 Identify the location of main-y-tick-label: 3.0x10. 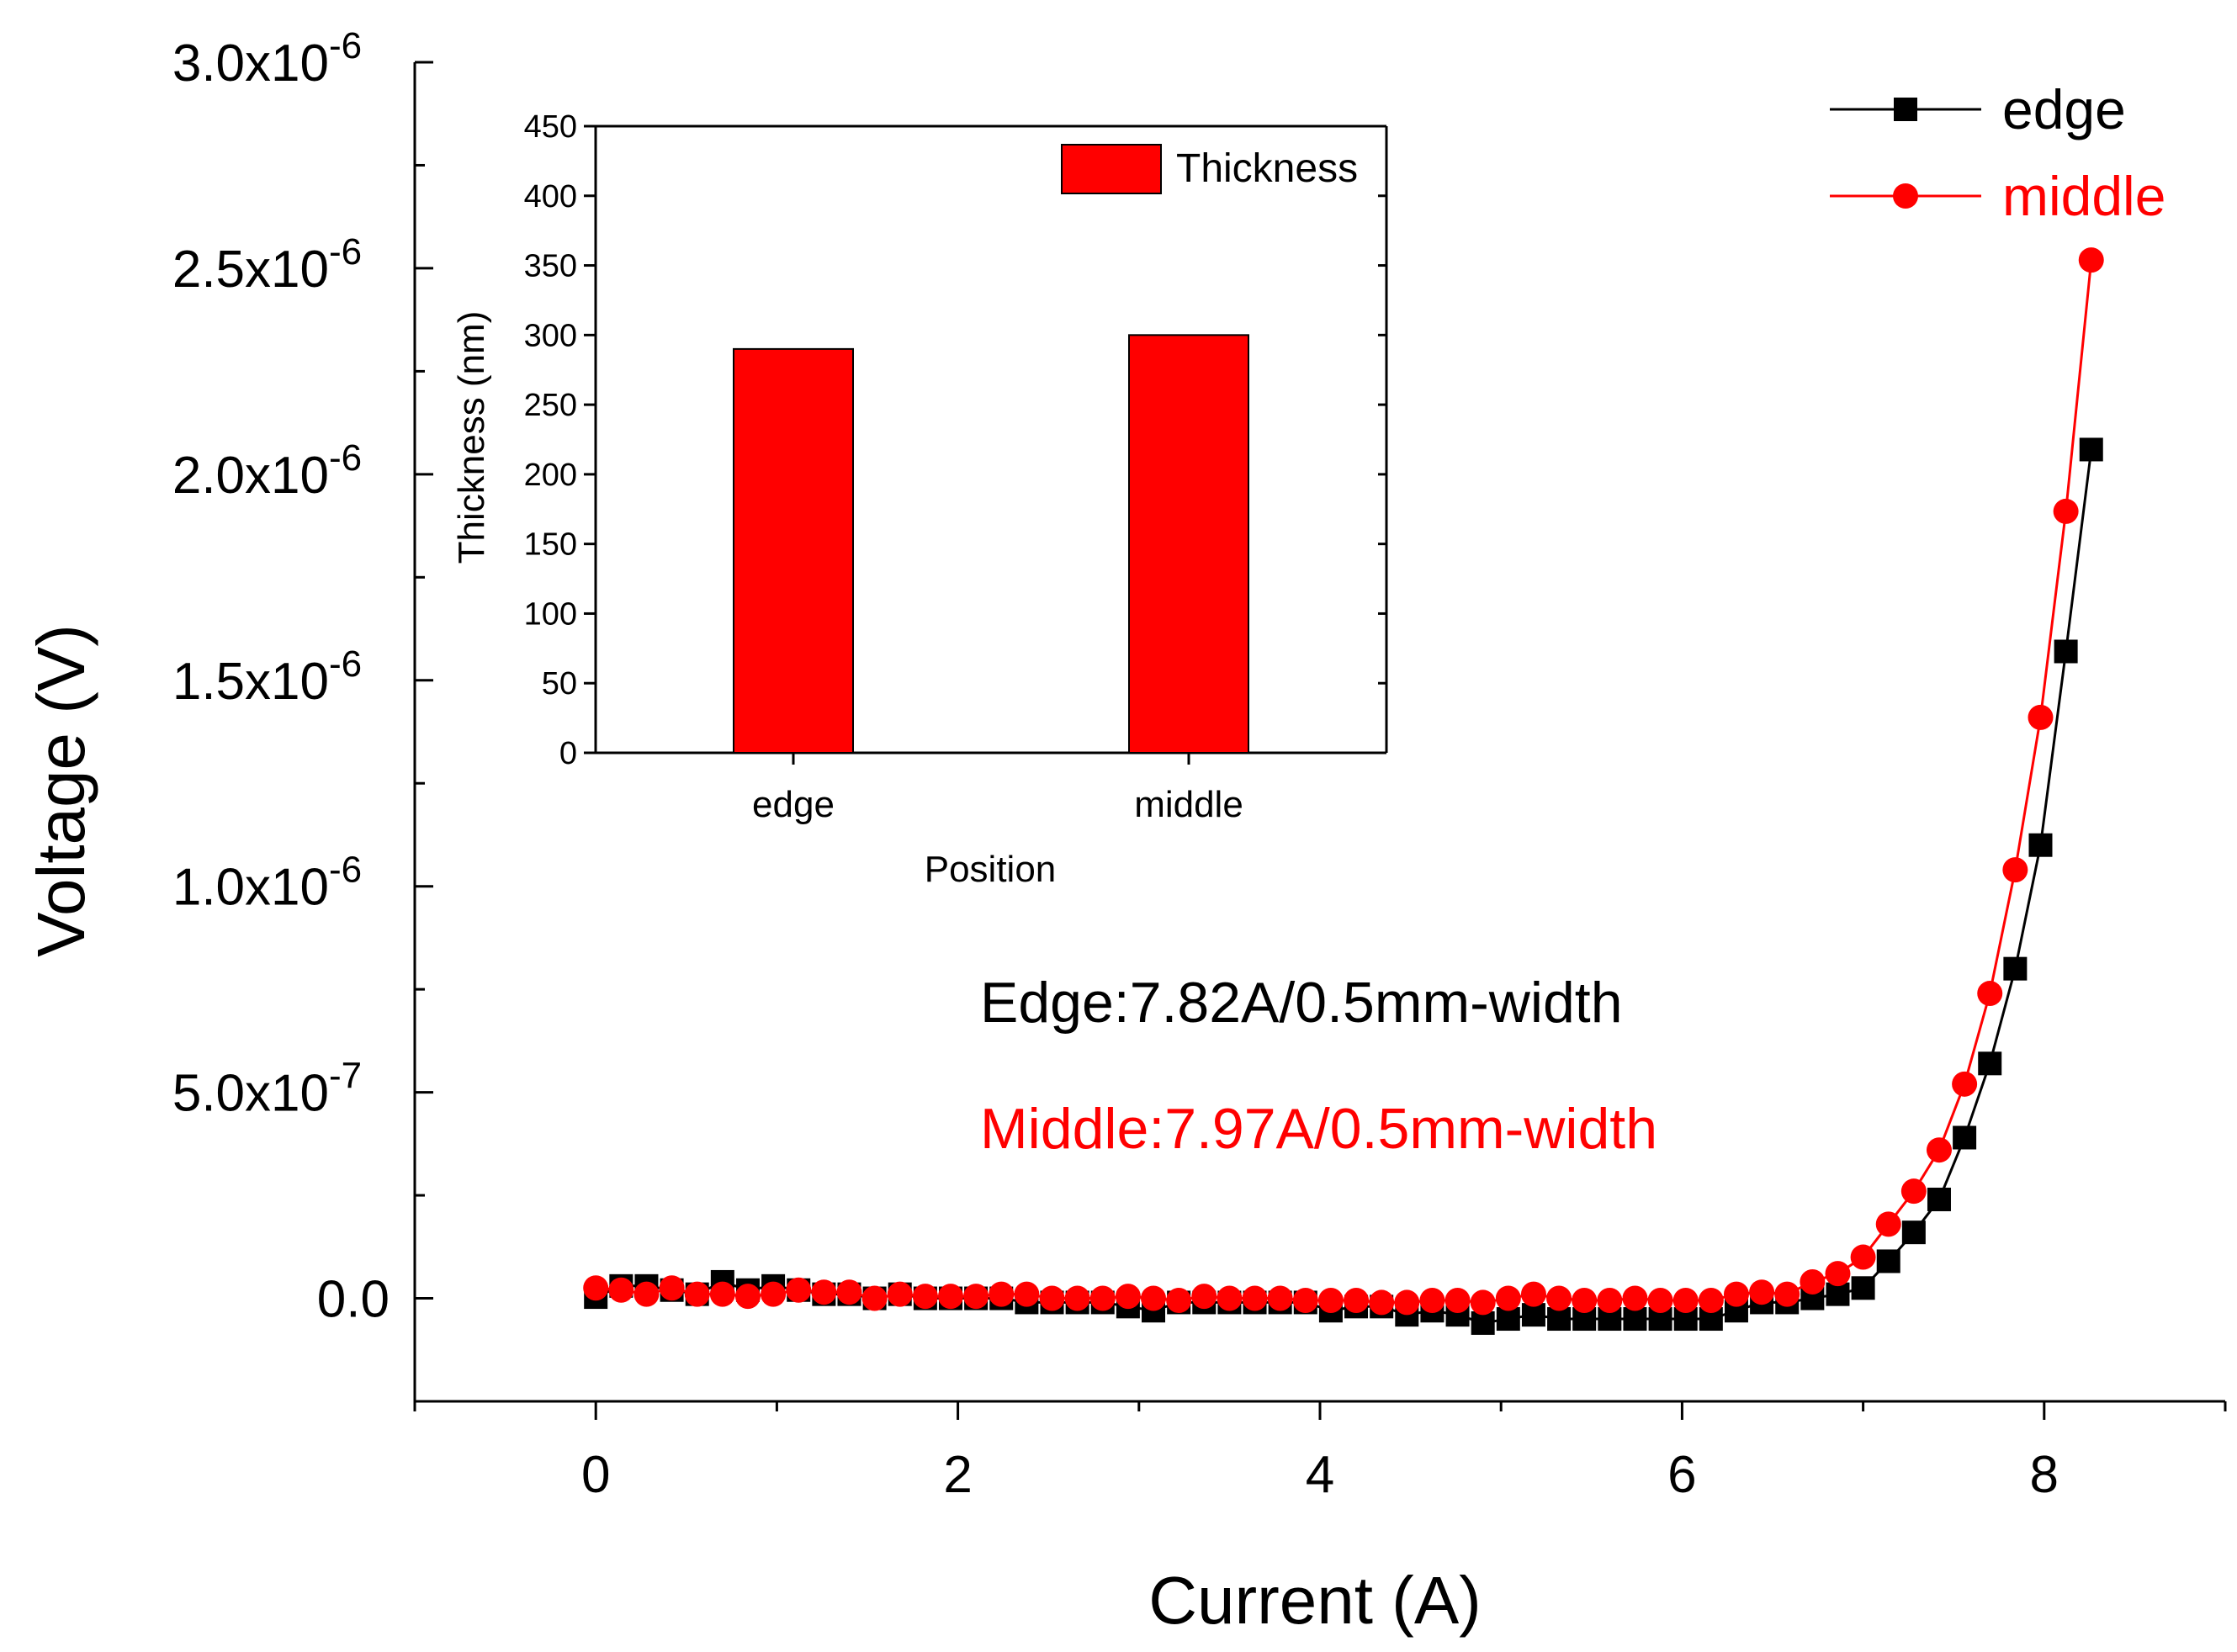
(250, 63).